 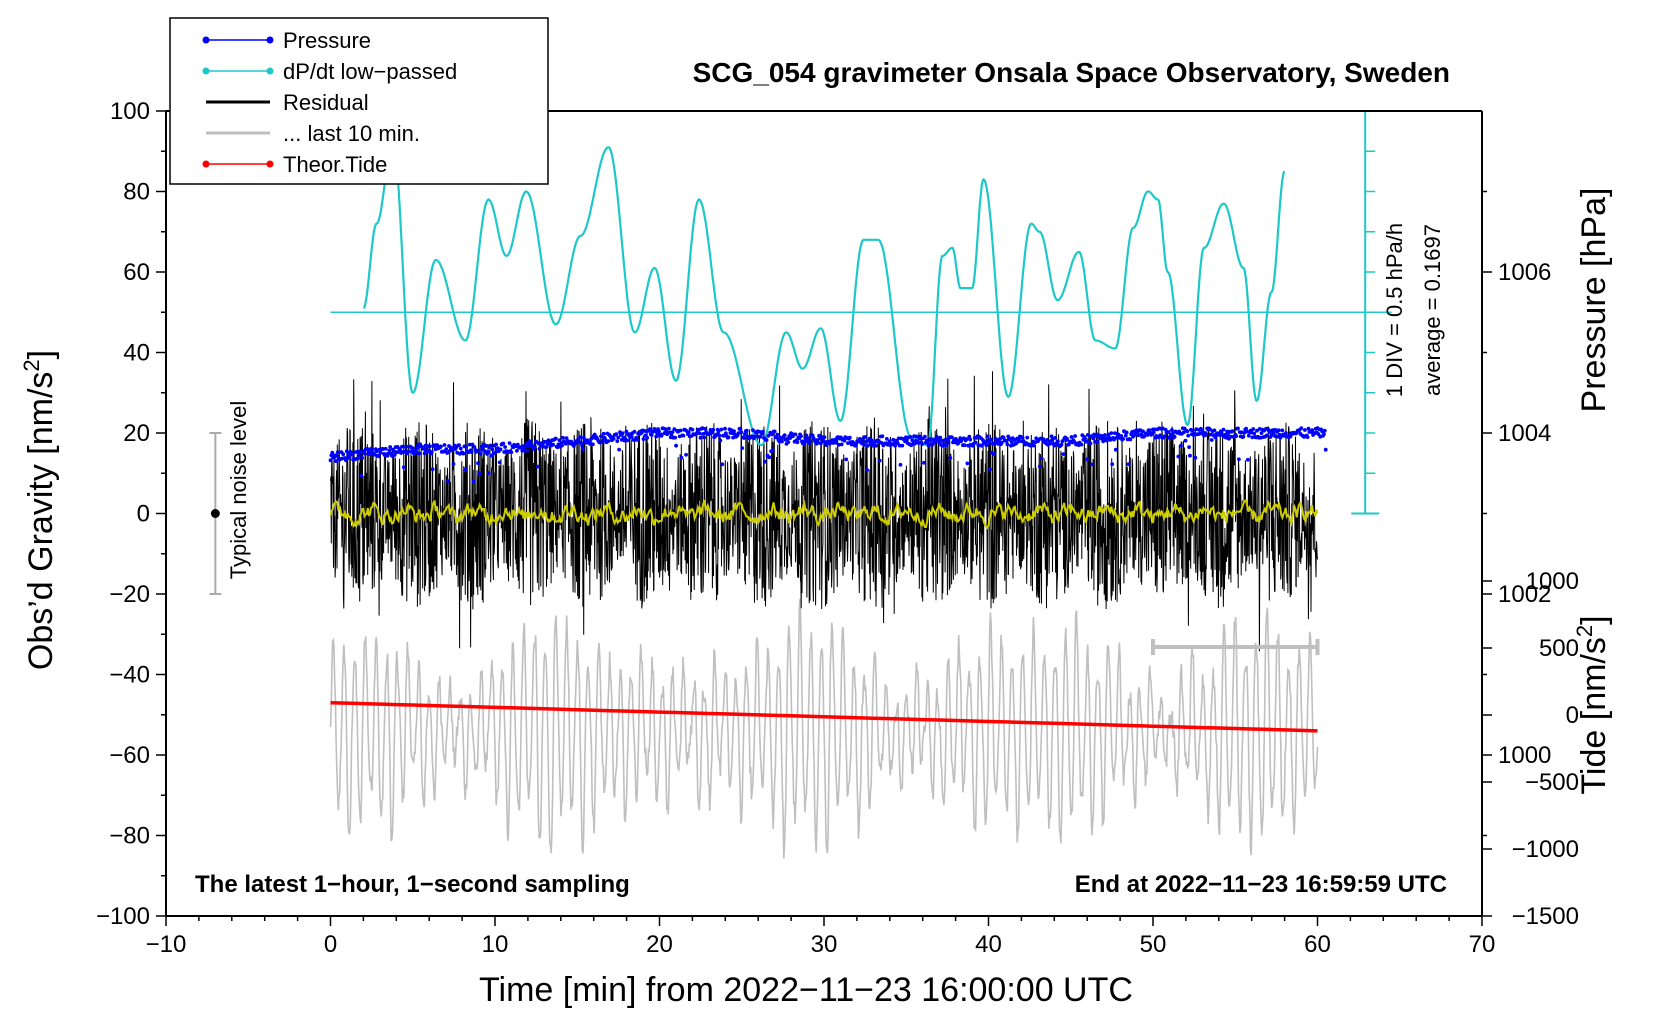 I want to click on theor-tide-line, so click(x=824, y=716).